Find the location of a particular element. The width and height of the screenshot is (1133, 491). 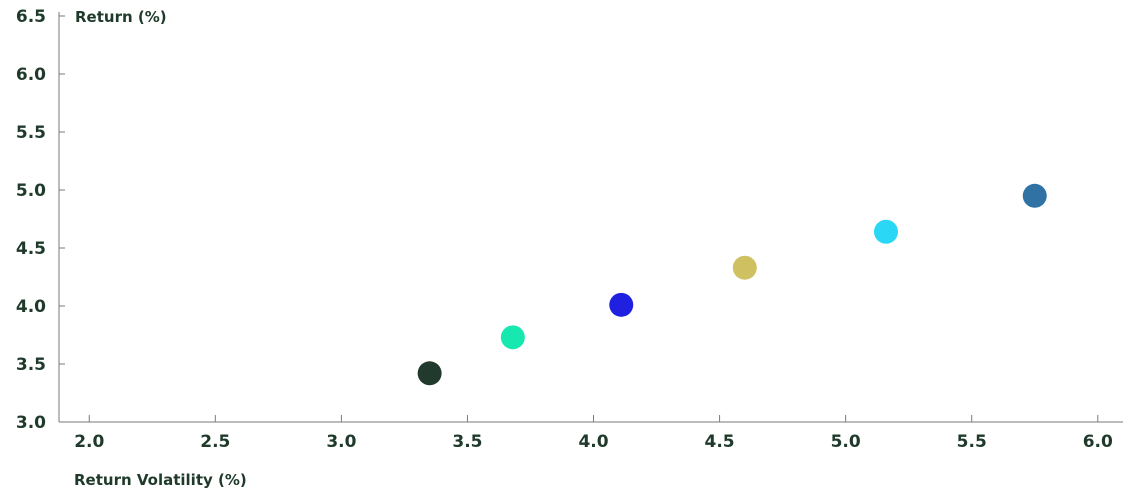

y-tick-label: 5.0 is located at coordinates (31, 191).